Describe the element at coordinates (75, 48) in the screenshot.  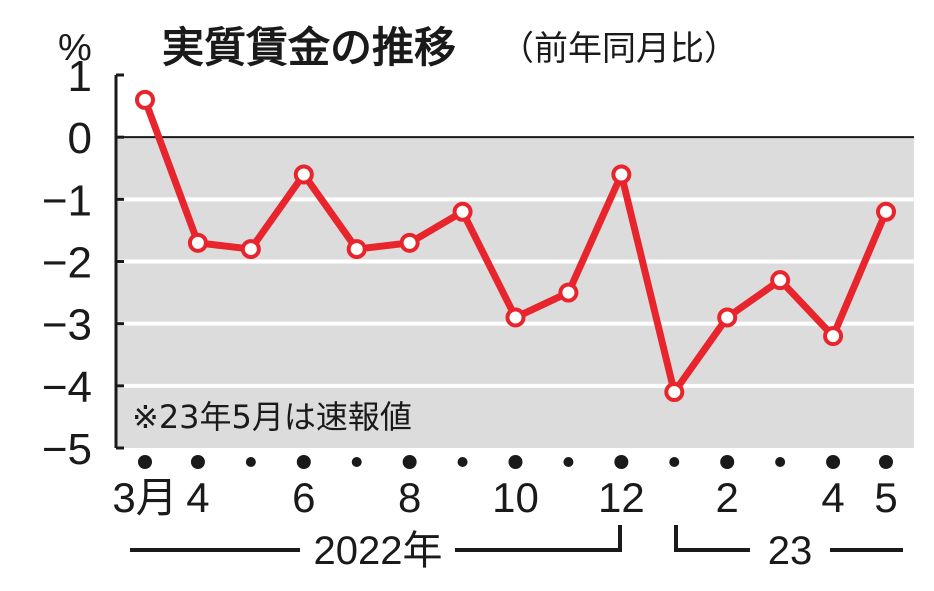
I see `y-unit-label: %` at that location.